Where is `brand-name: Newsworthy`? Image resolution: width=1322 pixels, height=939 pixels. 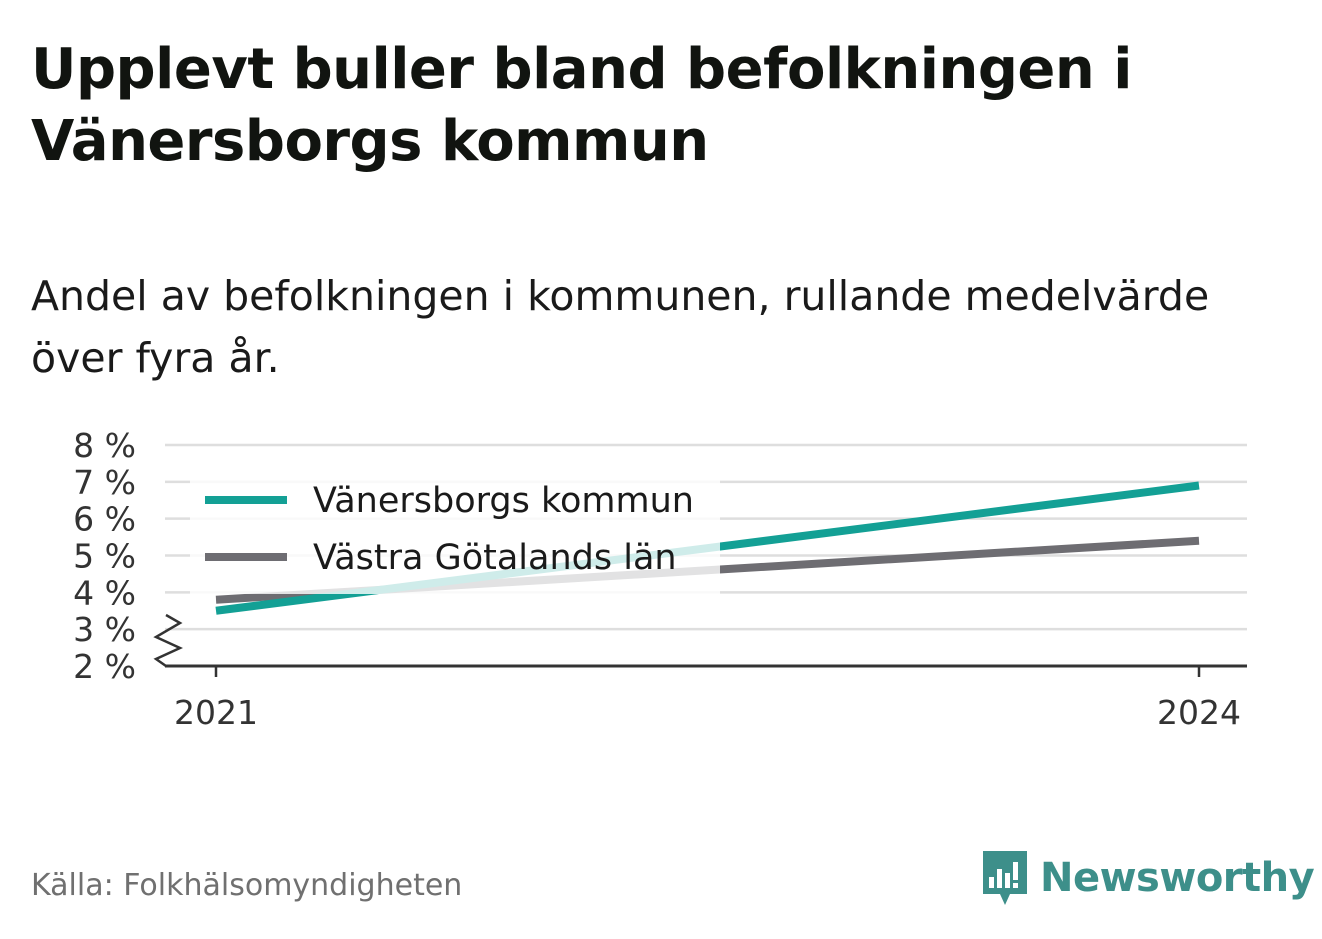
brand-name: Newsworthy is located at coordinates (1177, 878).